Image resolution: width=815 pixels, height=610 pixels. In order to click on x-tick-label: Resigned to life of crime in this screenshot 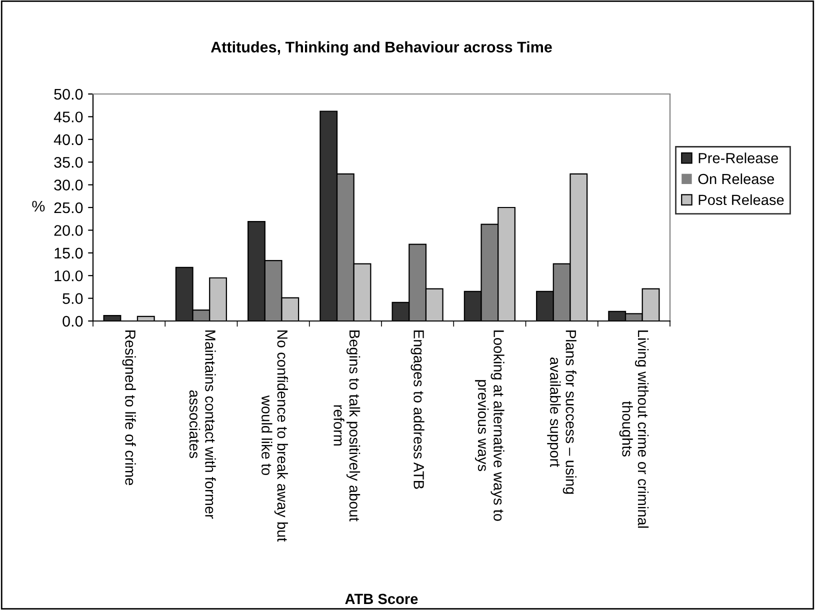, I will do `click(129, 408)`.